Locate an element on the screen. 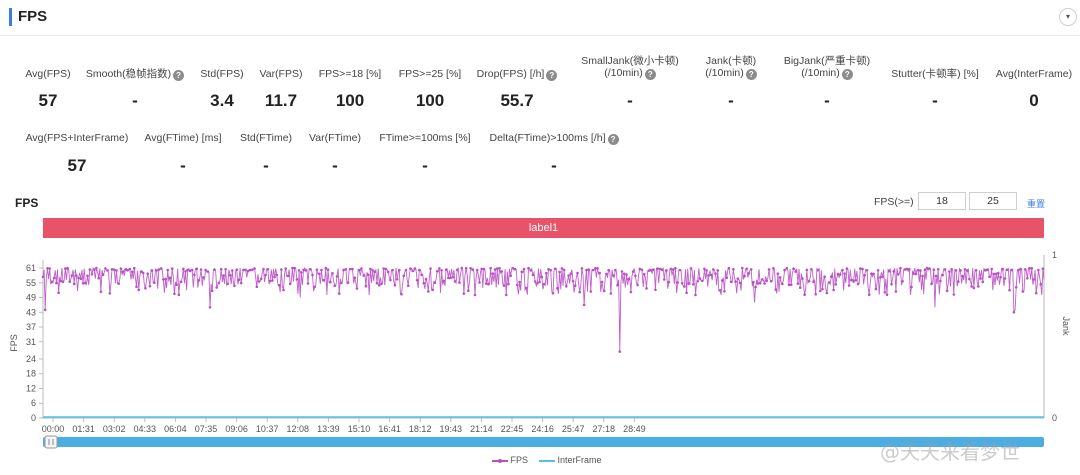 The width and height of the screenshot is (1080, 475). y-tick-label: 37 is located at coordinates (31, 327).